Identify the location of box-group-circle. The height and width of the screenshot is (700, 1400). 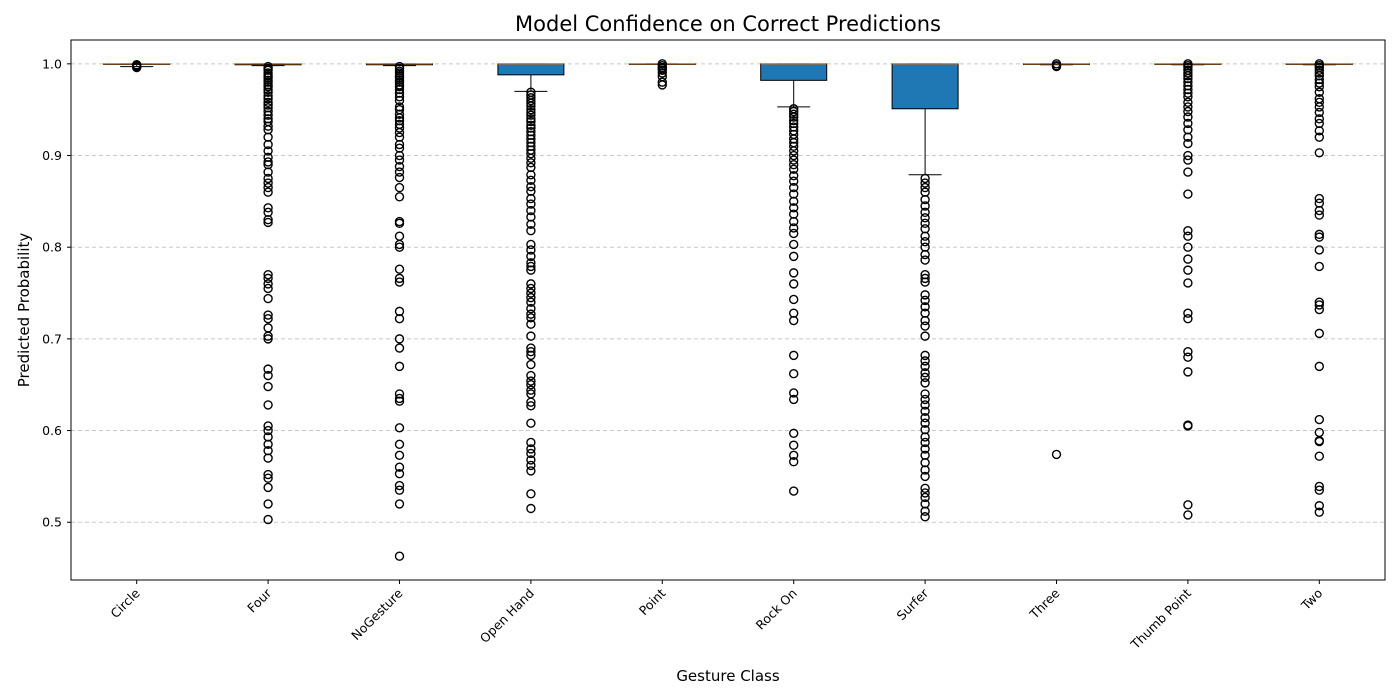
(137, 65).